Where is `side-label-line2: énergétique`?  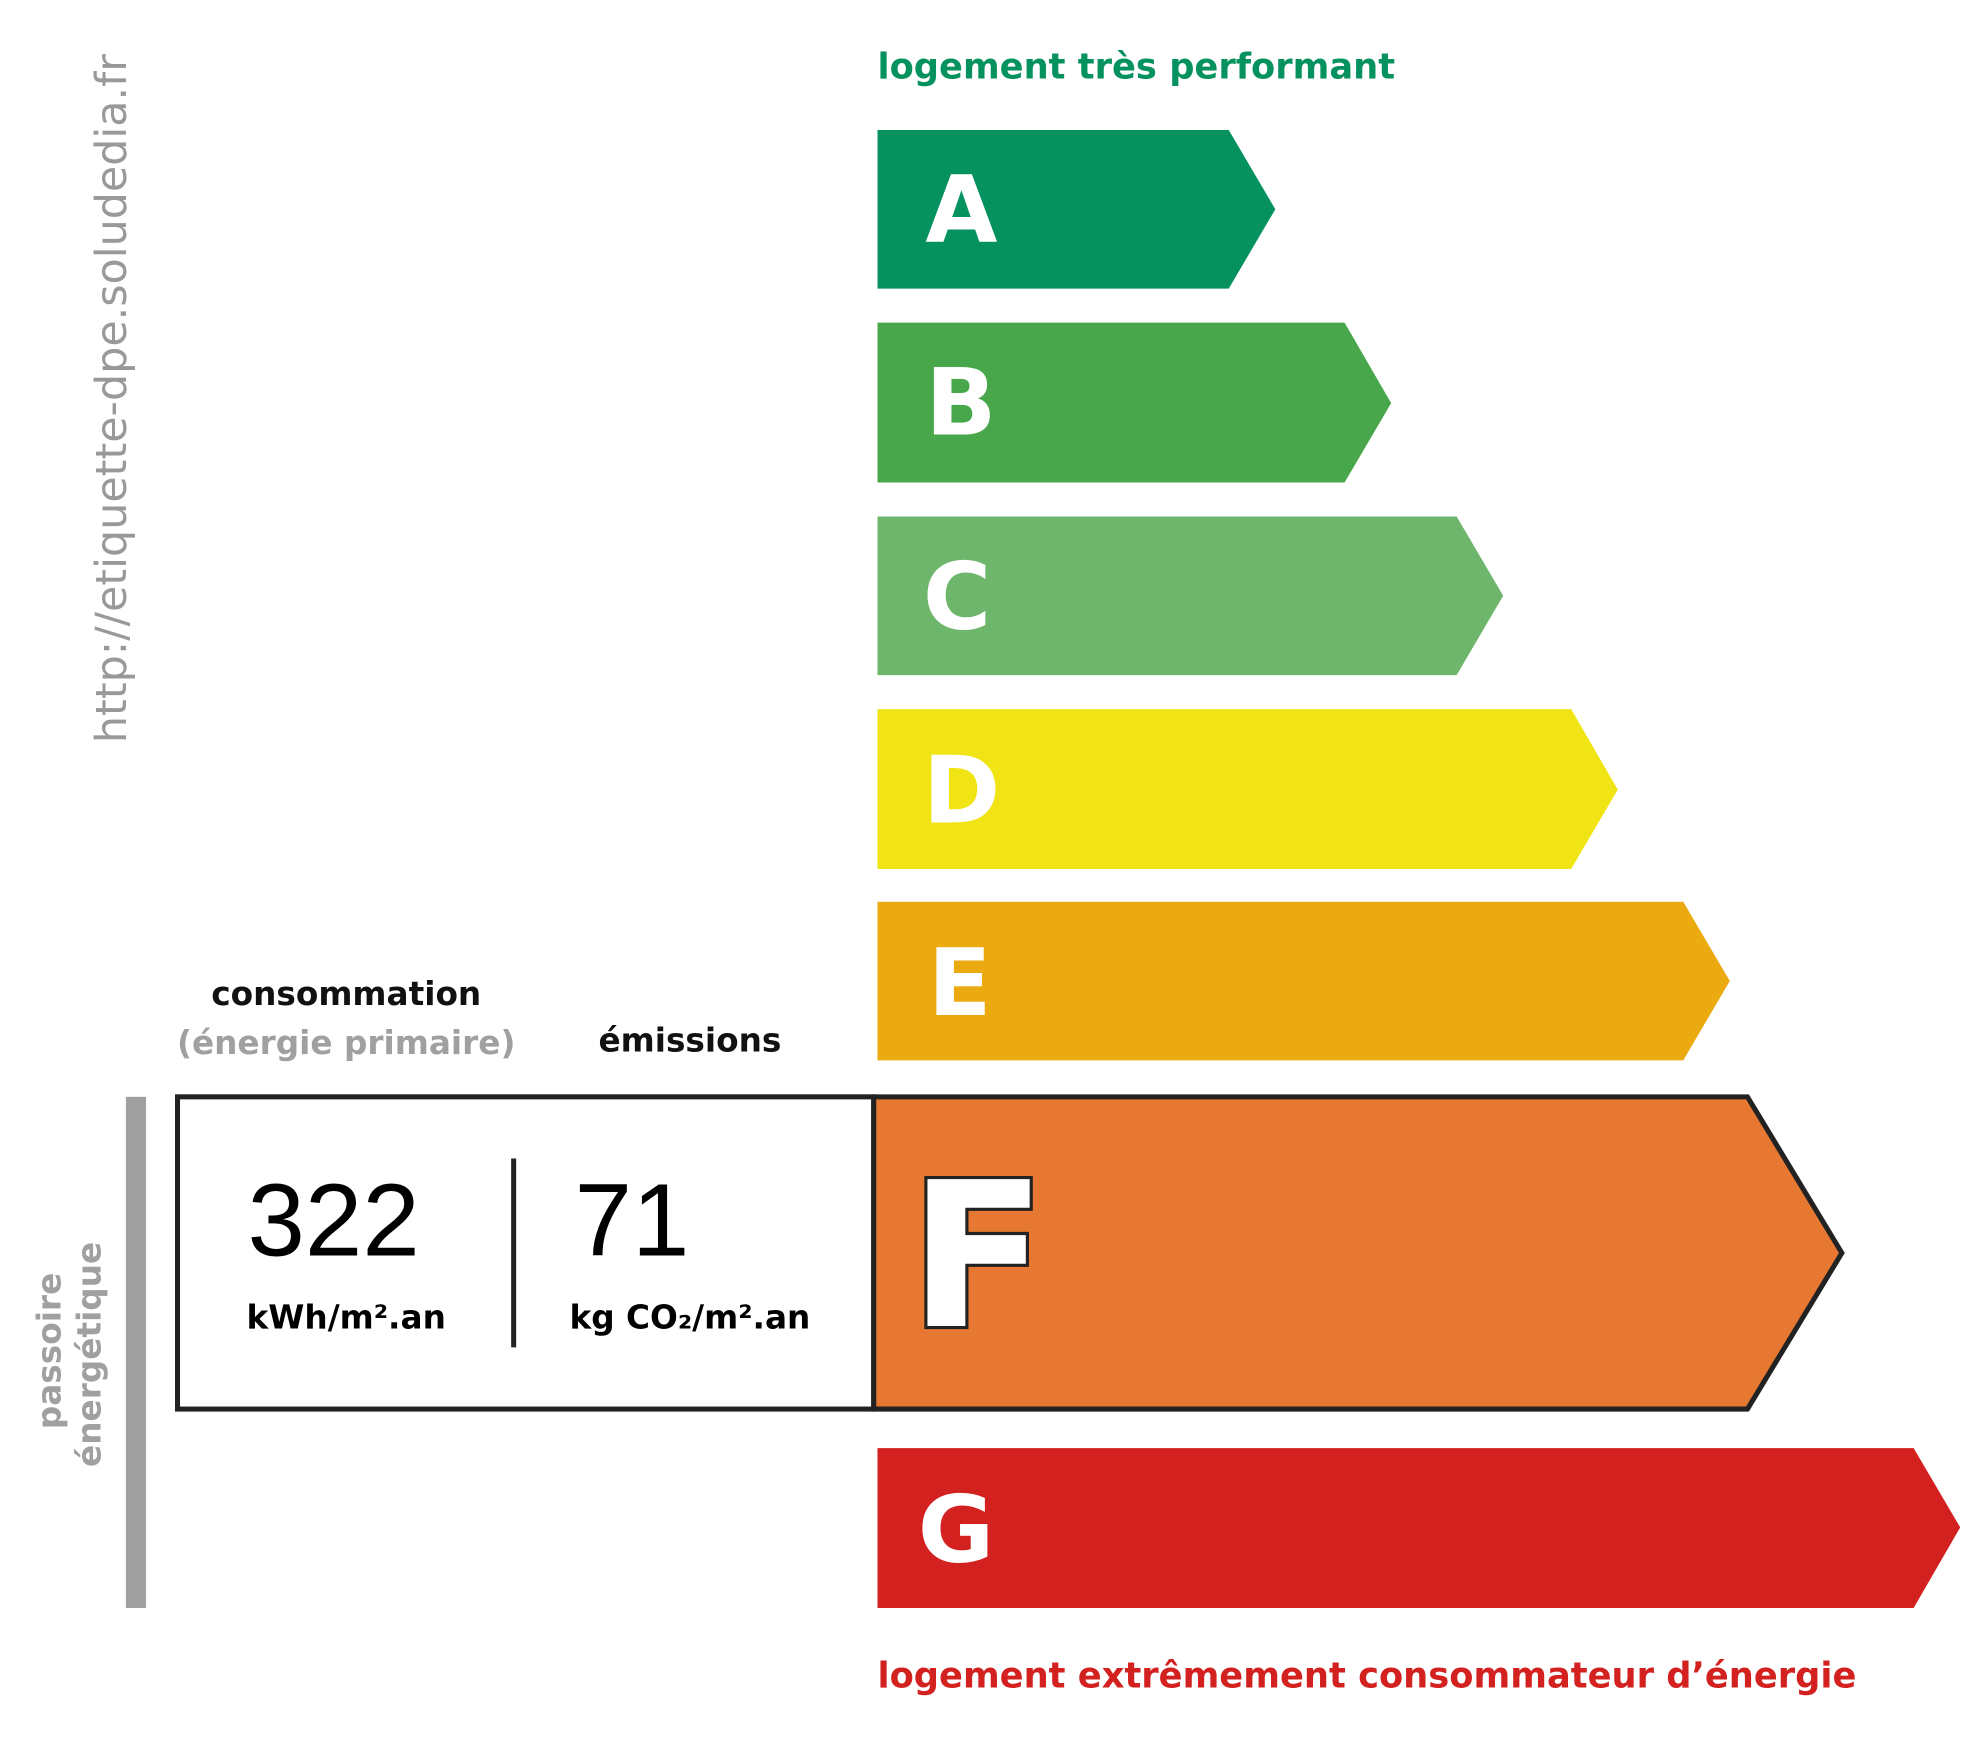 side-label-line2: énergétique is located at coordinates (90, 1354).